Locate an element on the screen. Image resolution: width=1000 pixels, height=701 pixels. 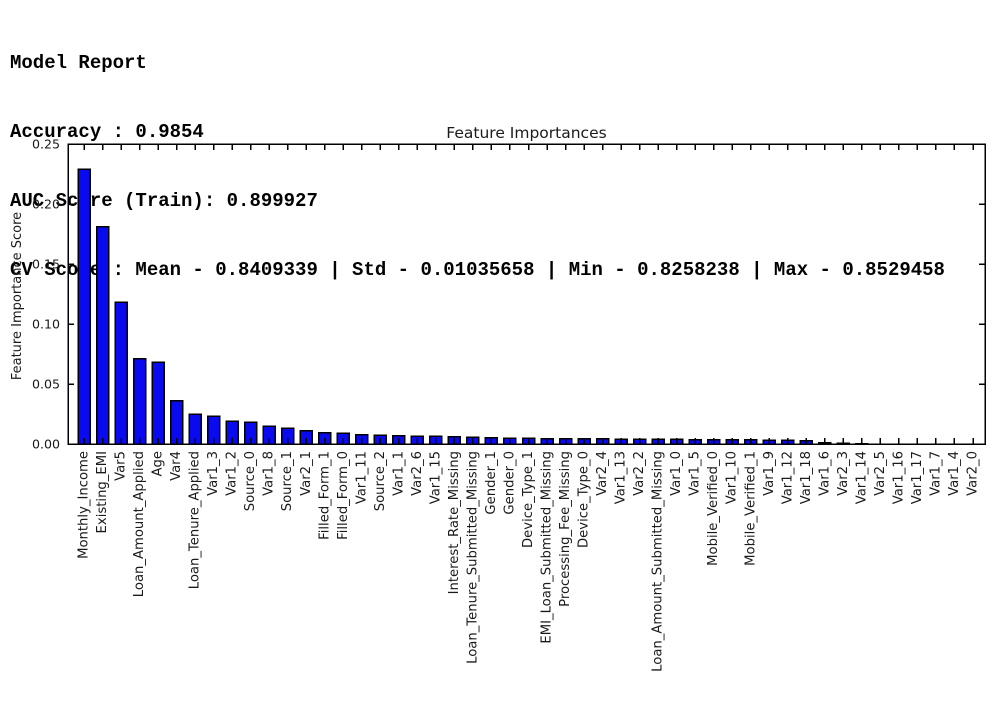
x-tick-label-Device_Type_0: Device_Type_0 is located at coordinates (584, 499).